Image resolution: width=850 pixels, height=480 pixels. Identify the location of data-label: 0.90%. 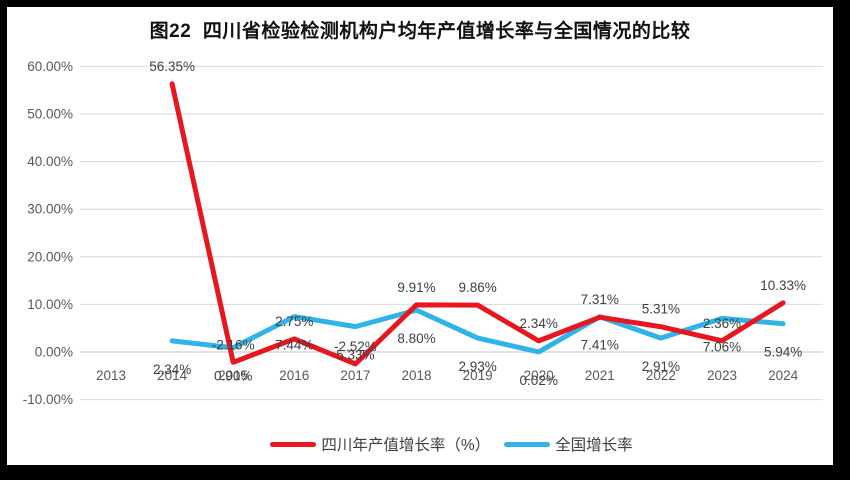
(233, 376).